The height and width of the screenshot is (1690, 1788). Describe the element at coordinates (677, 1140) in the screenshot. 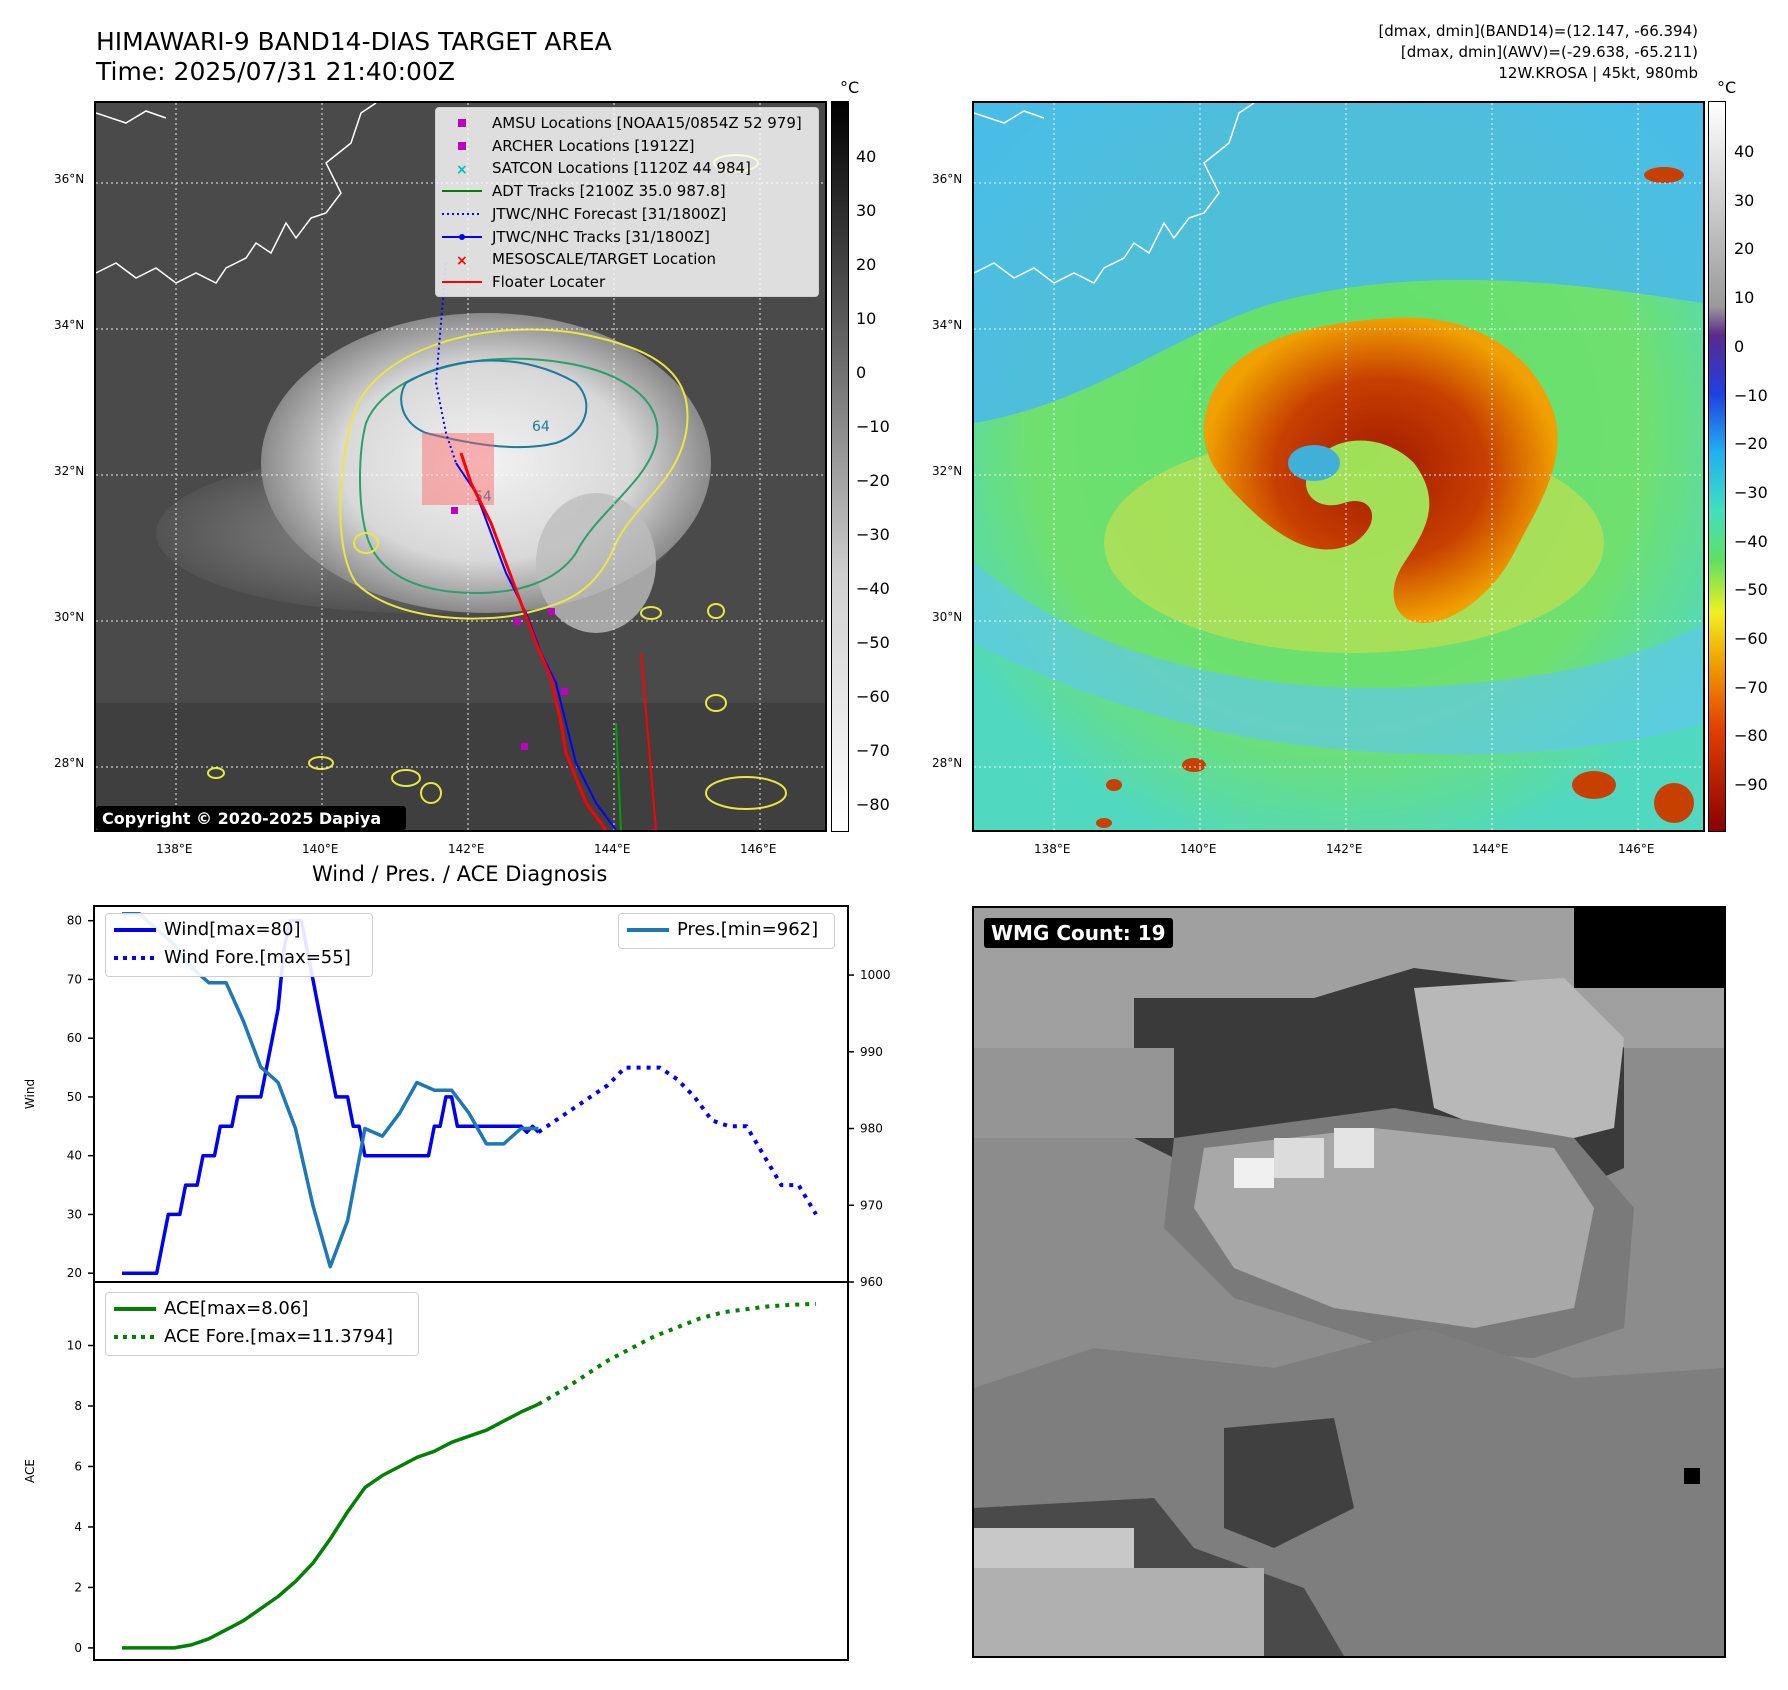

I see `wind-forecast-line` at that location.